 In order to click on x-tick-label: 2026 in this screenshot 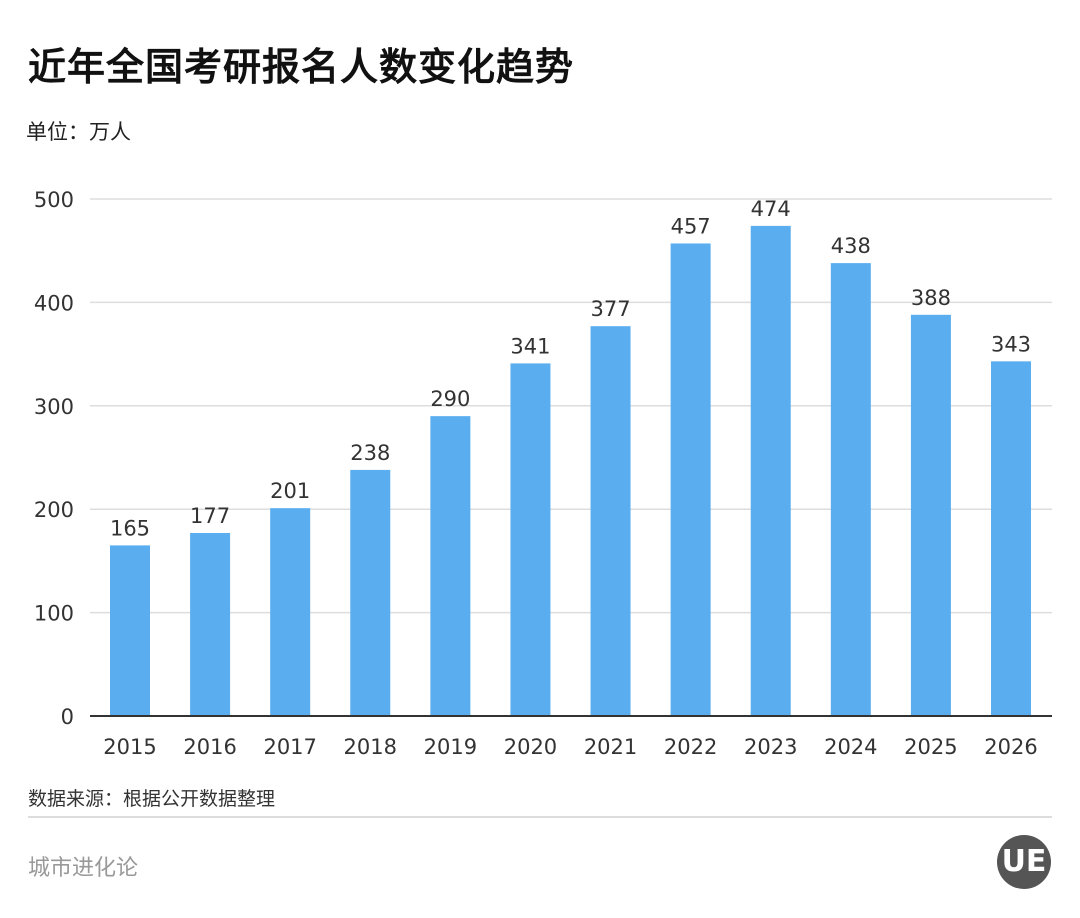, I will do `click(1010, 747)`.